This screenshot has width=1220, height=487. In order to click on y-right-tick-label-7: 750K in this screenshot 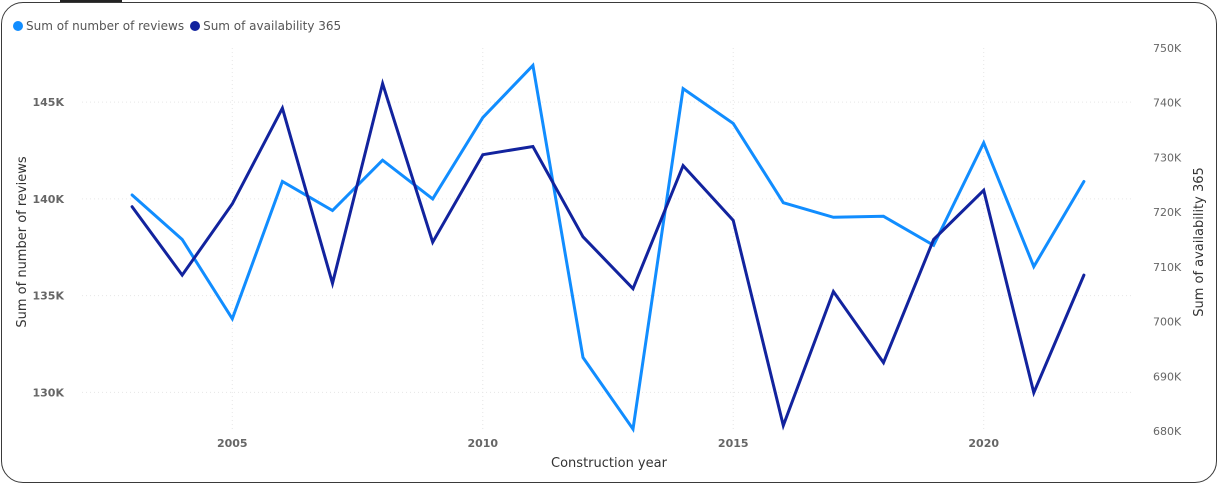, I will do `click(1167, 48)`.